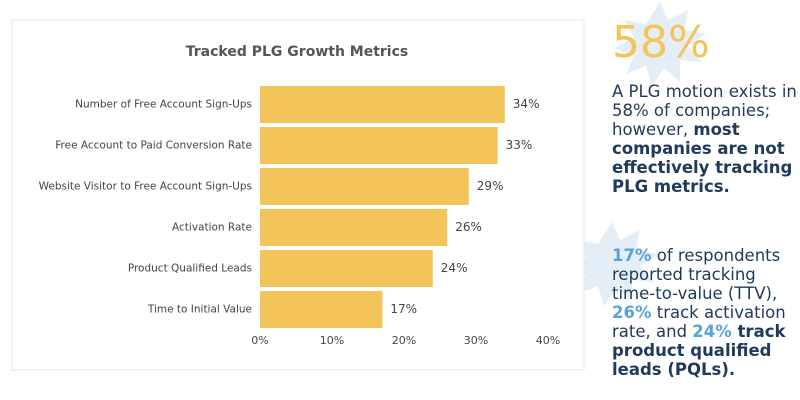 The image size is (800, 400). Describe the element at coordinates (259, 340) in the screenshot. I see `x-tick-label: 0%` at that location.